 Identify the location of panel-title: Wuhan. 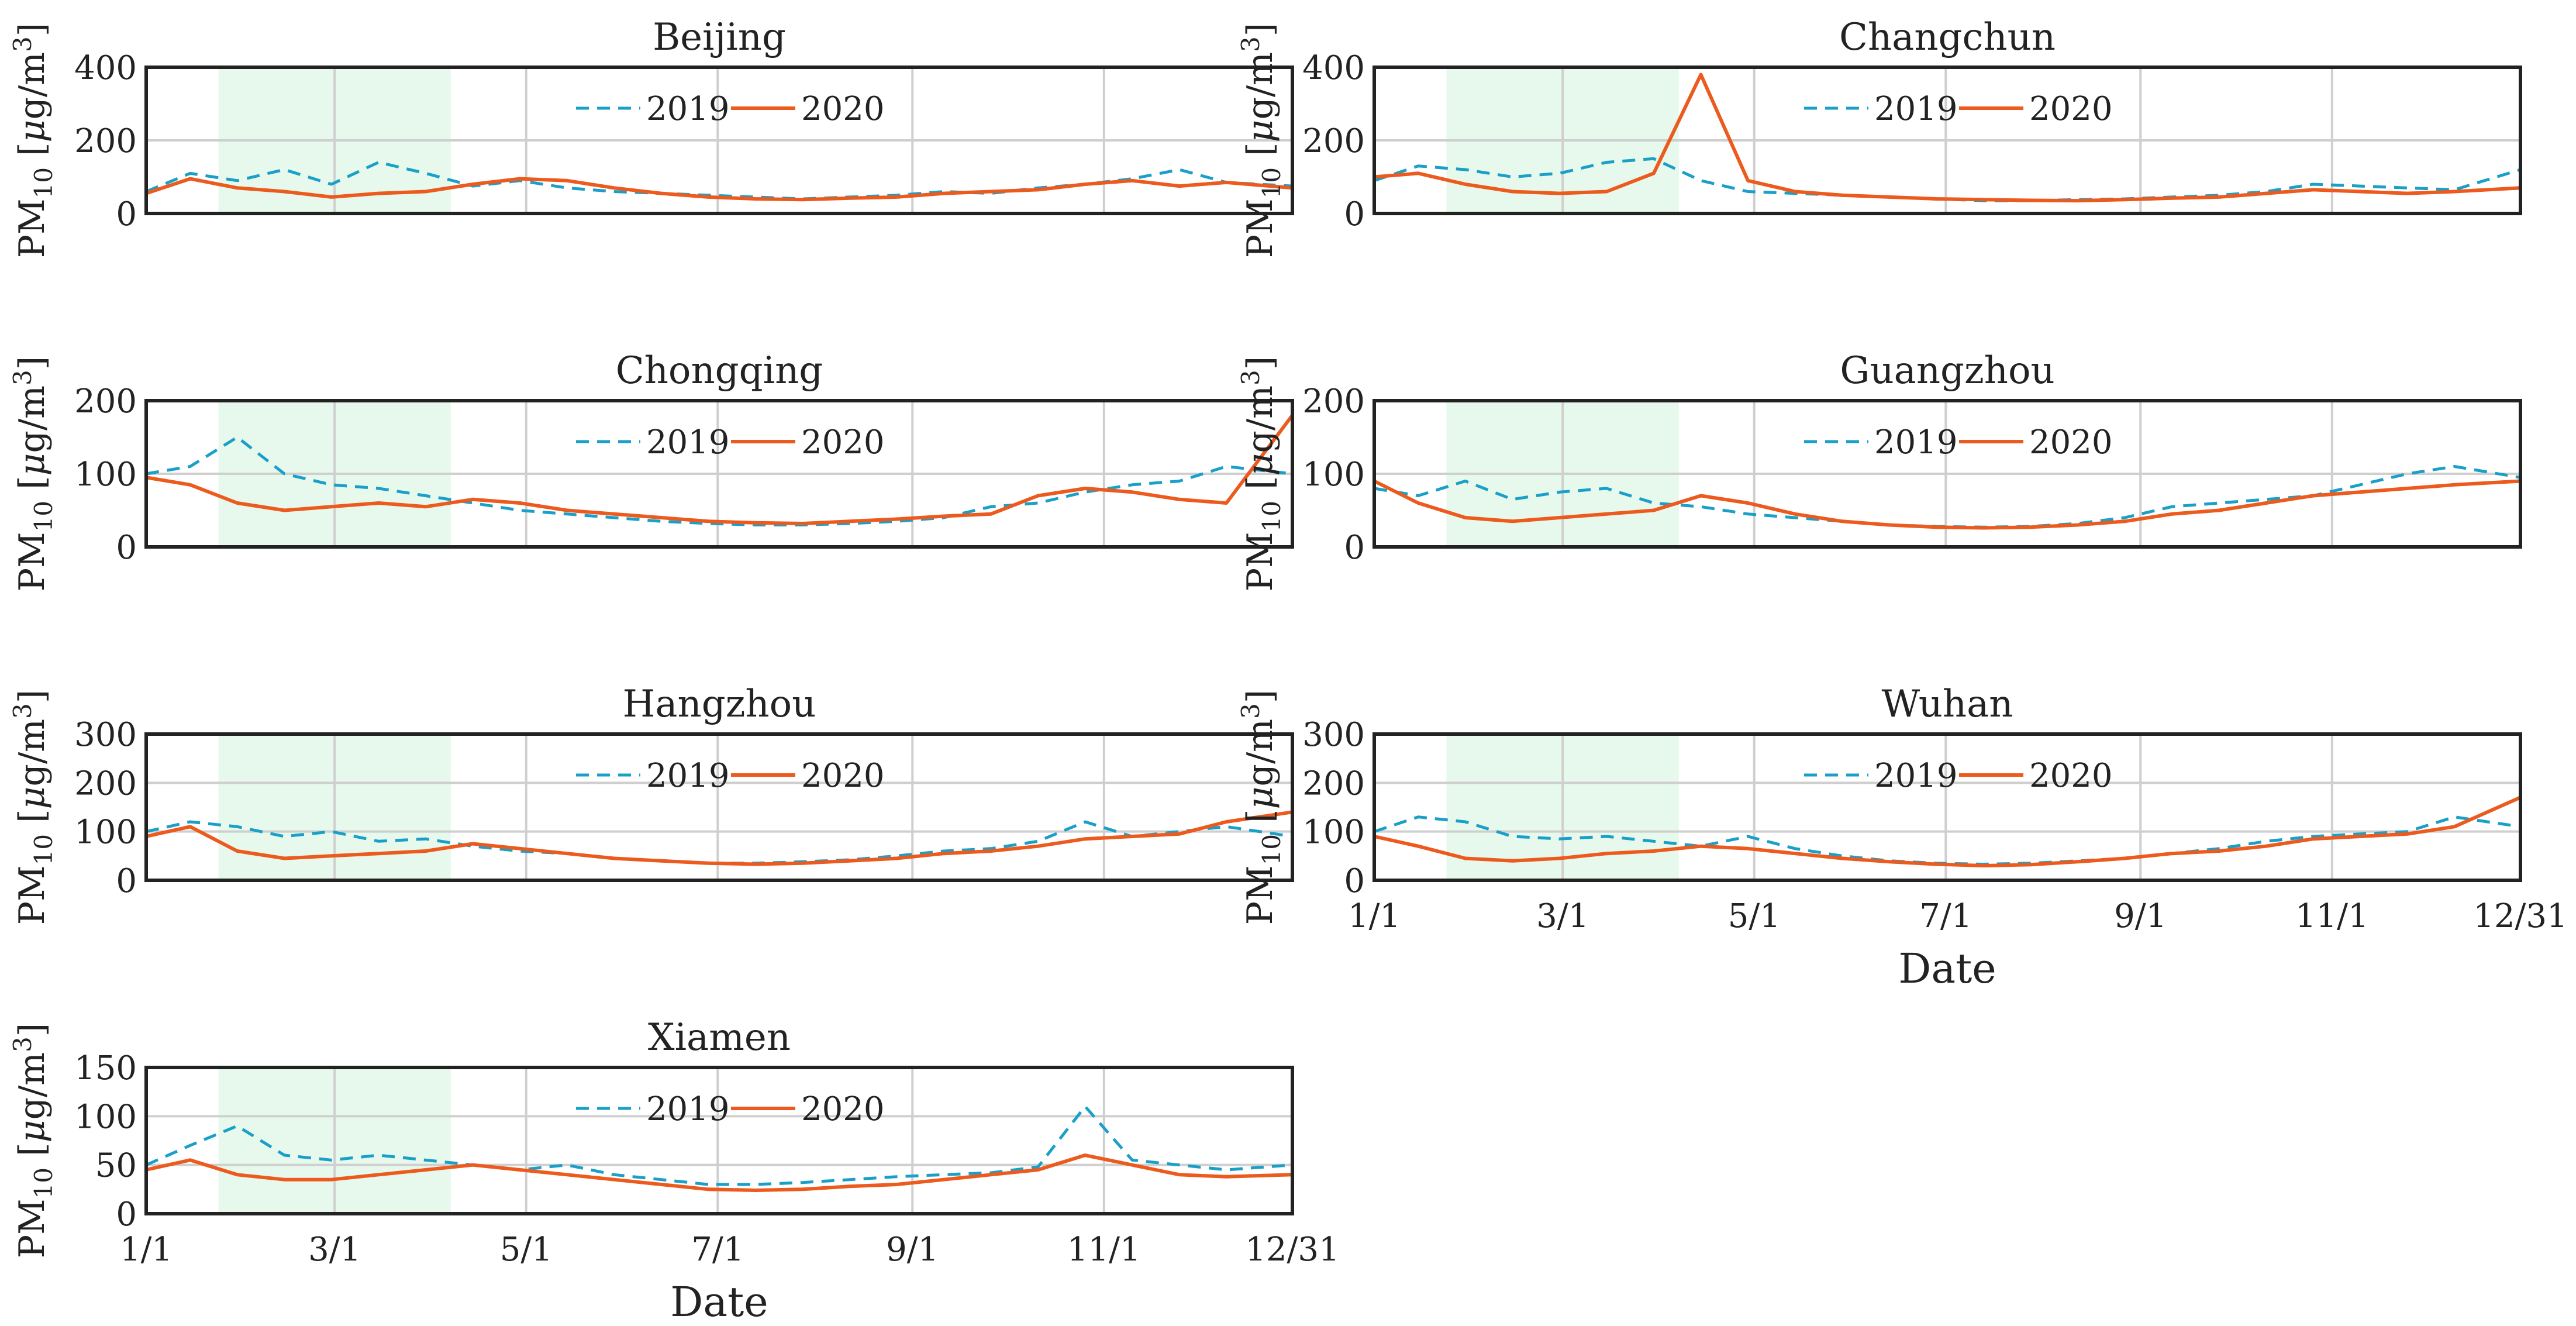
(1948, 704).